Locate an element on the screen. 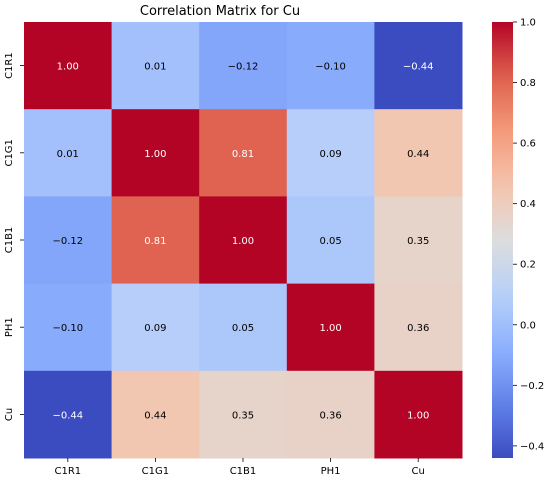  colorbar-tick-label: 0.2 is located at coordinates (528, 265).